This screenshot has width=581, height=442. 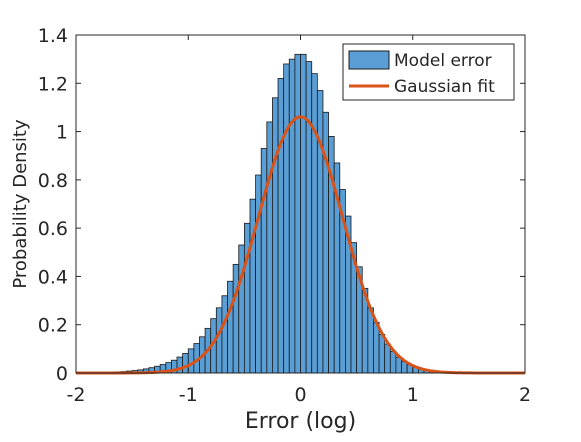 What do you see at coordinates (300, 421) in the screenshot?
I see `x-axis-label: Error (log)` at bounding box center [300, 421].